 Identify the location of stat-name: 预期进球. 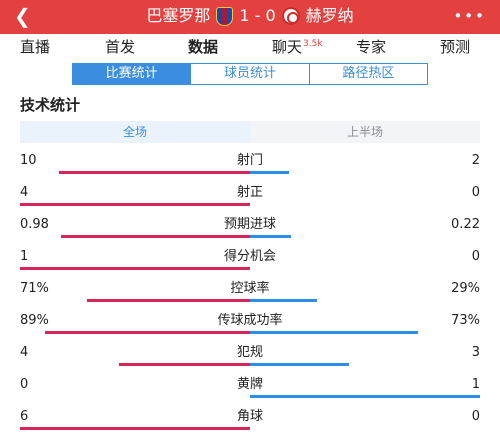
(249, 224).